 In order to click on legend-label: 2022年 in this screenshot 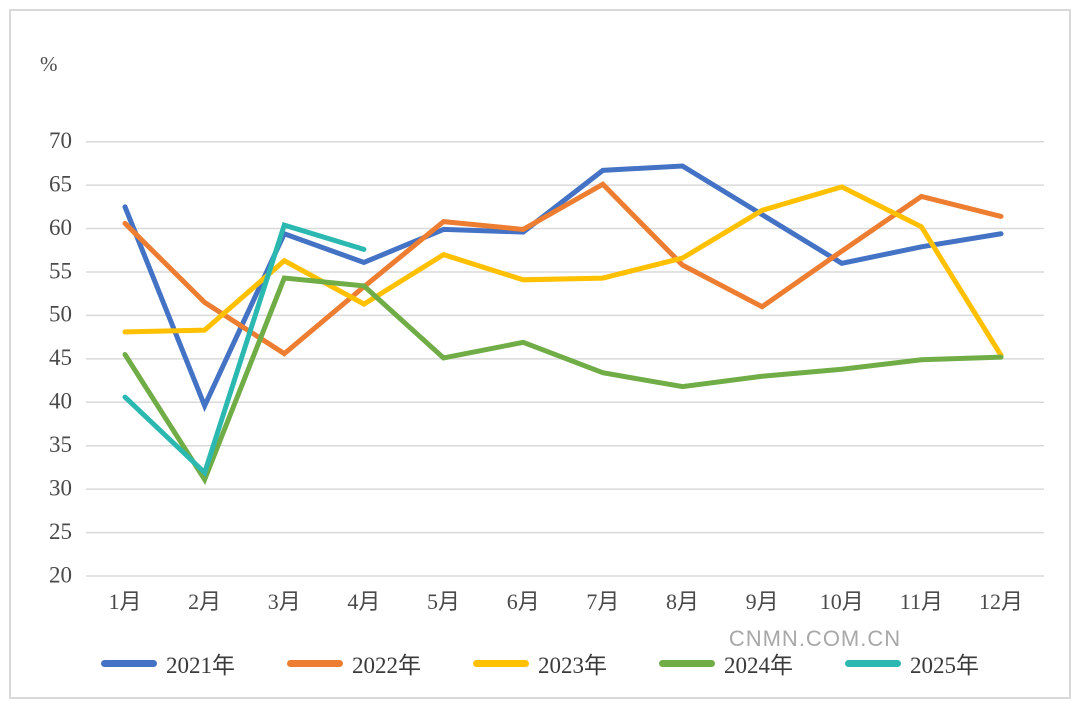, I will do `click(386, 665)`.